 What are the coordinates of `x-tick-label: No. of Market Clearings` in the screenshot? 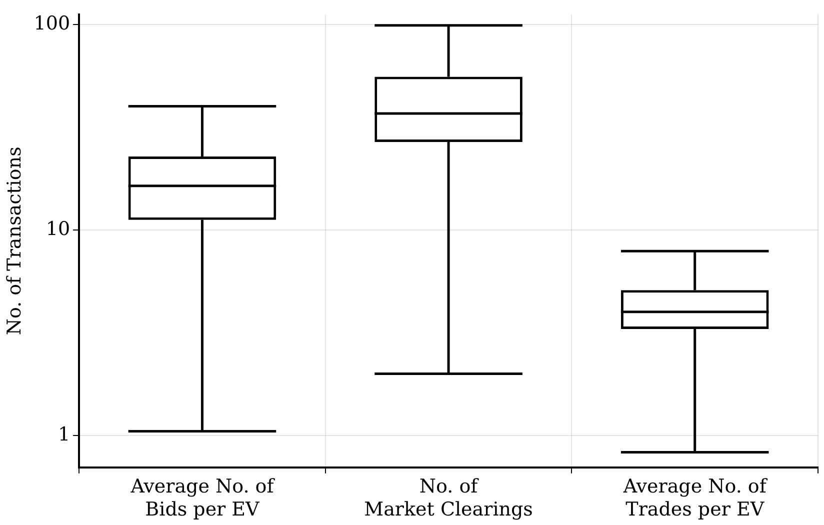 It's located at (448, 498).